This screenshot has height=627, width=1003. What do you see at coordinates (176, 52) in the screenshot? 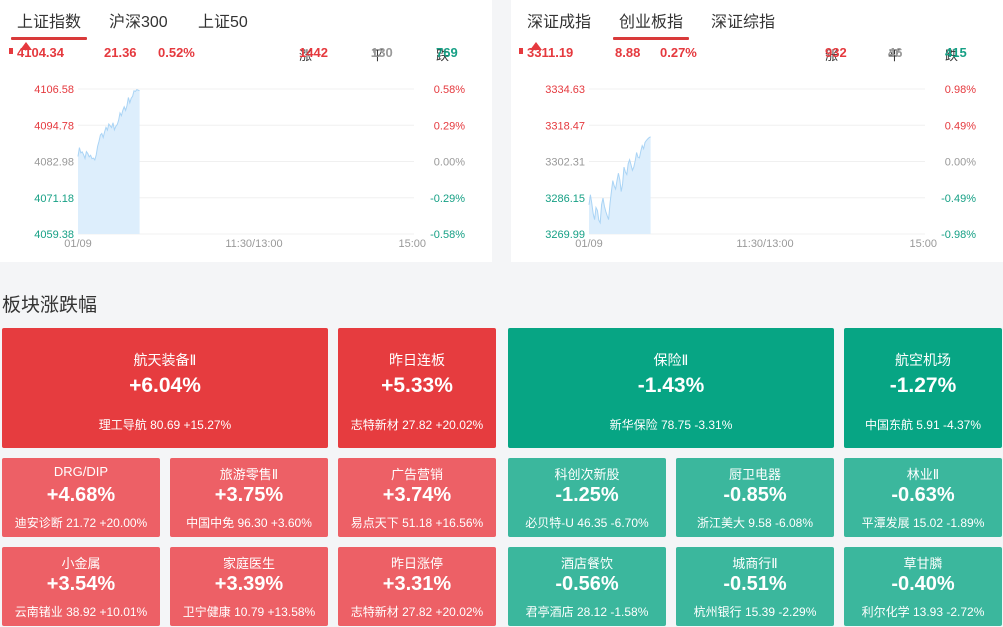
I see `index-change-pct: 0.52%` at bounding box center [176, 52].